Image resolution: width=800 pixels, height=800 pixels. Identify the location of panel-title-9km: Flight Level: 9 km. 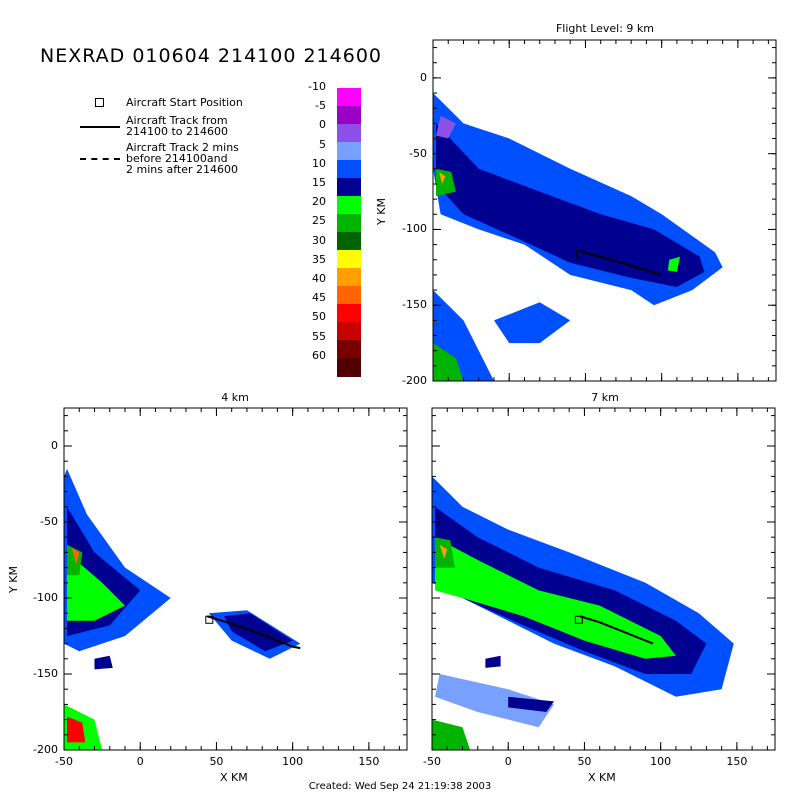
(605, 28).